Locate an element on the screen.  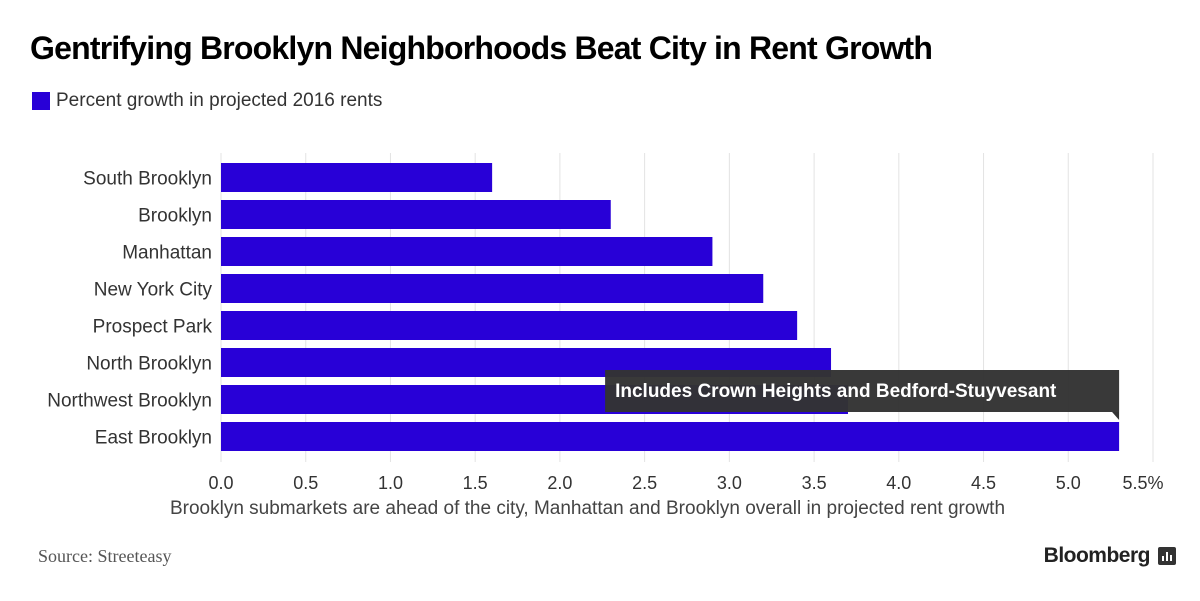
annotation-pointer is located at coordinates (1116, 416).